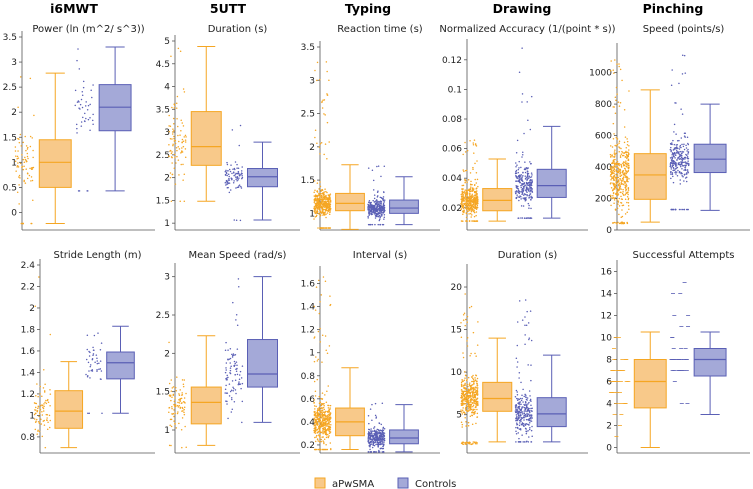  I want to click on y-tick-label: 1.2, so click(28, 395).